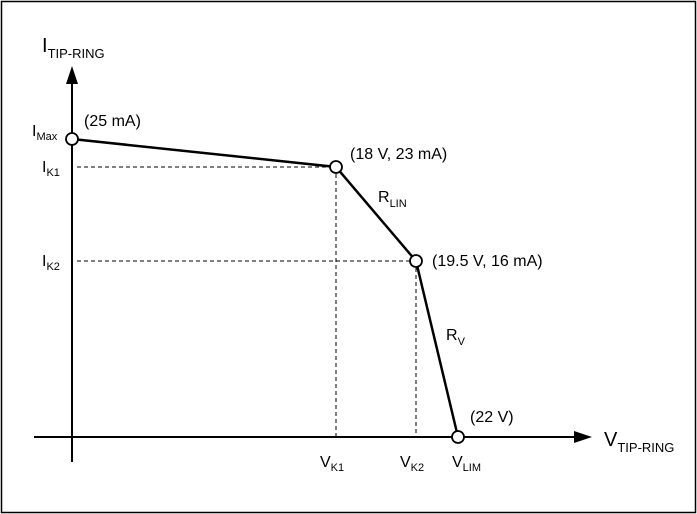 Image resolution: width=697 pixels, height=514 pixels. I want to click on segment-label-rlin: RLIN, so click(392, 199).